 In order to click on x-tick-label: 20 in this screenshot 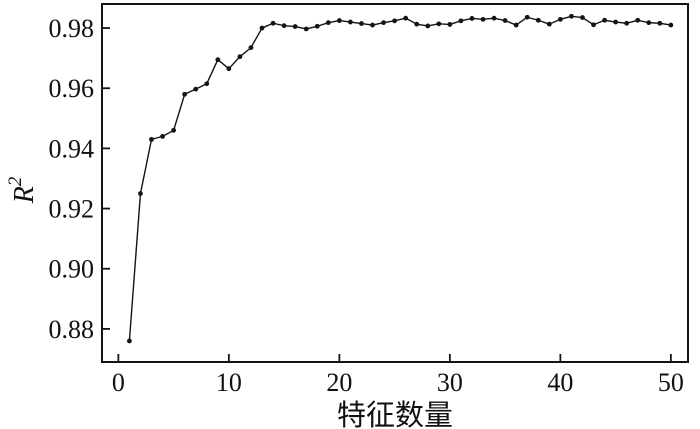, I will do `click(339, 382)`.